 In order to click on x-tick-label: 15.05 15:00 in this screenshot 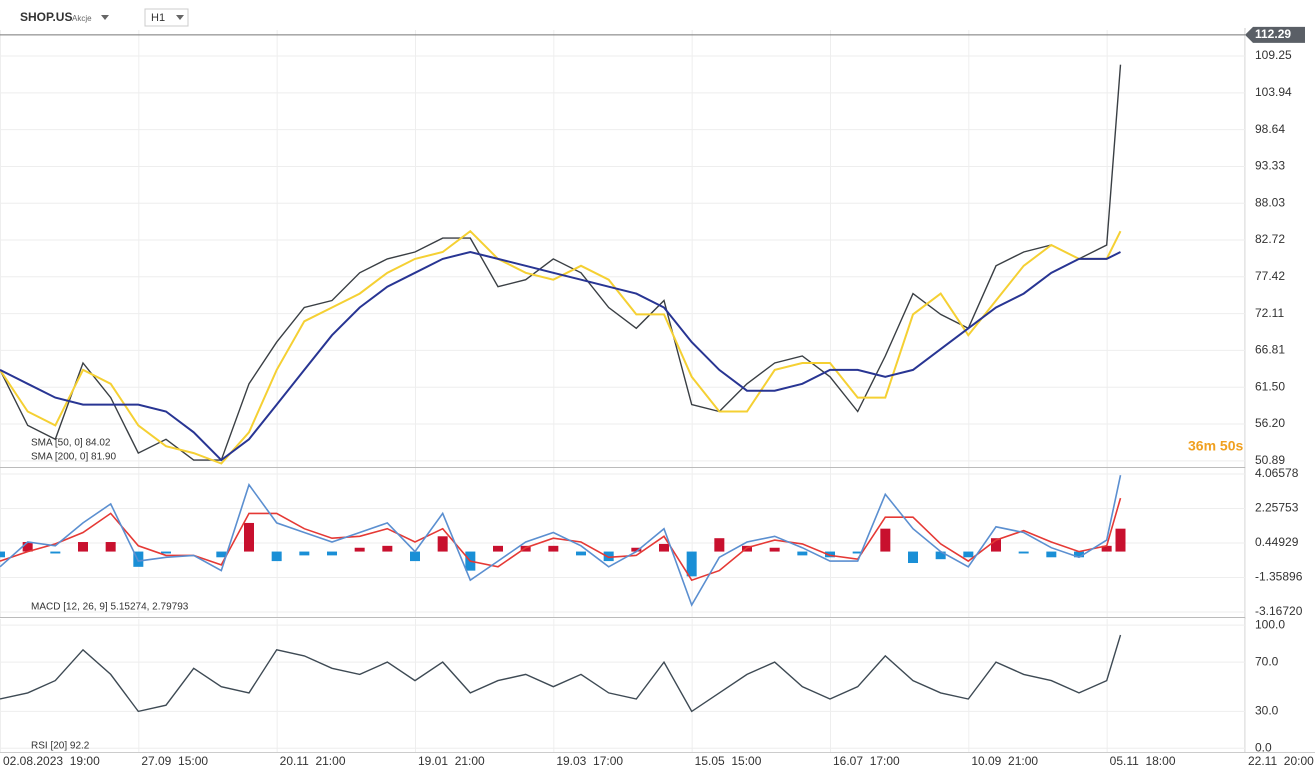, I will do `click(728, 761)`.